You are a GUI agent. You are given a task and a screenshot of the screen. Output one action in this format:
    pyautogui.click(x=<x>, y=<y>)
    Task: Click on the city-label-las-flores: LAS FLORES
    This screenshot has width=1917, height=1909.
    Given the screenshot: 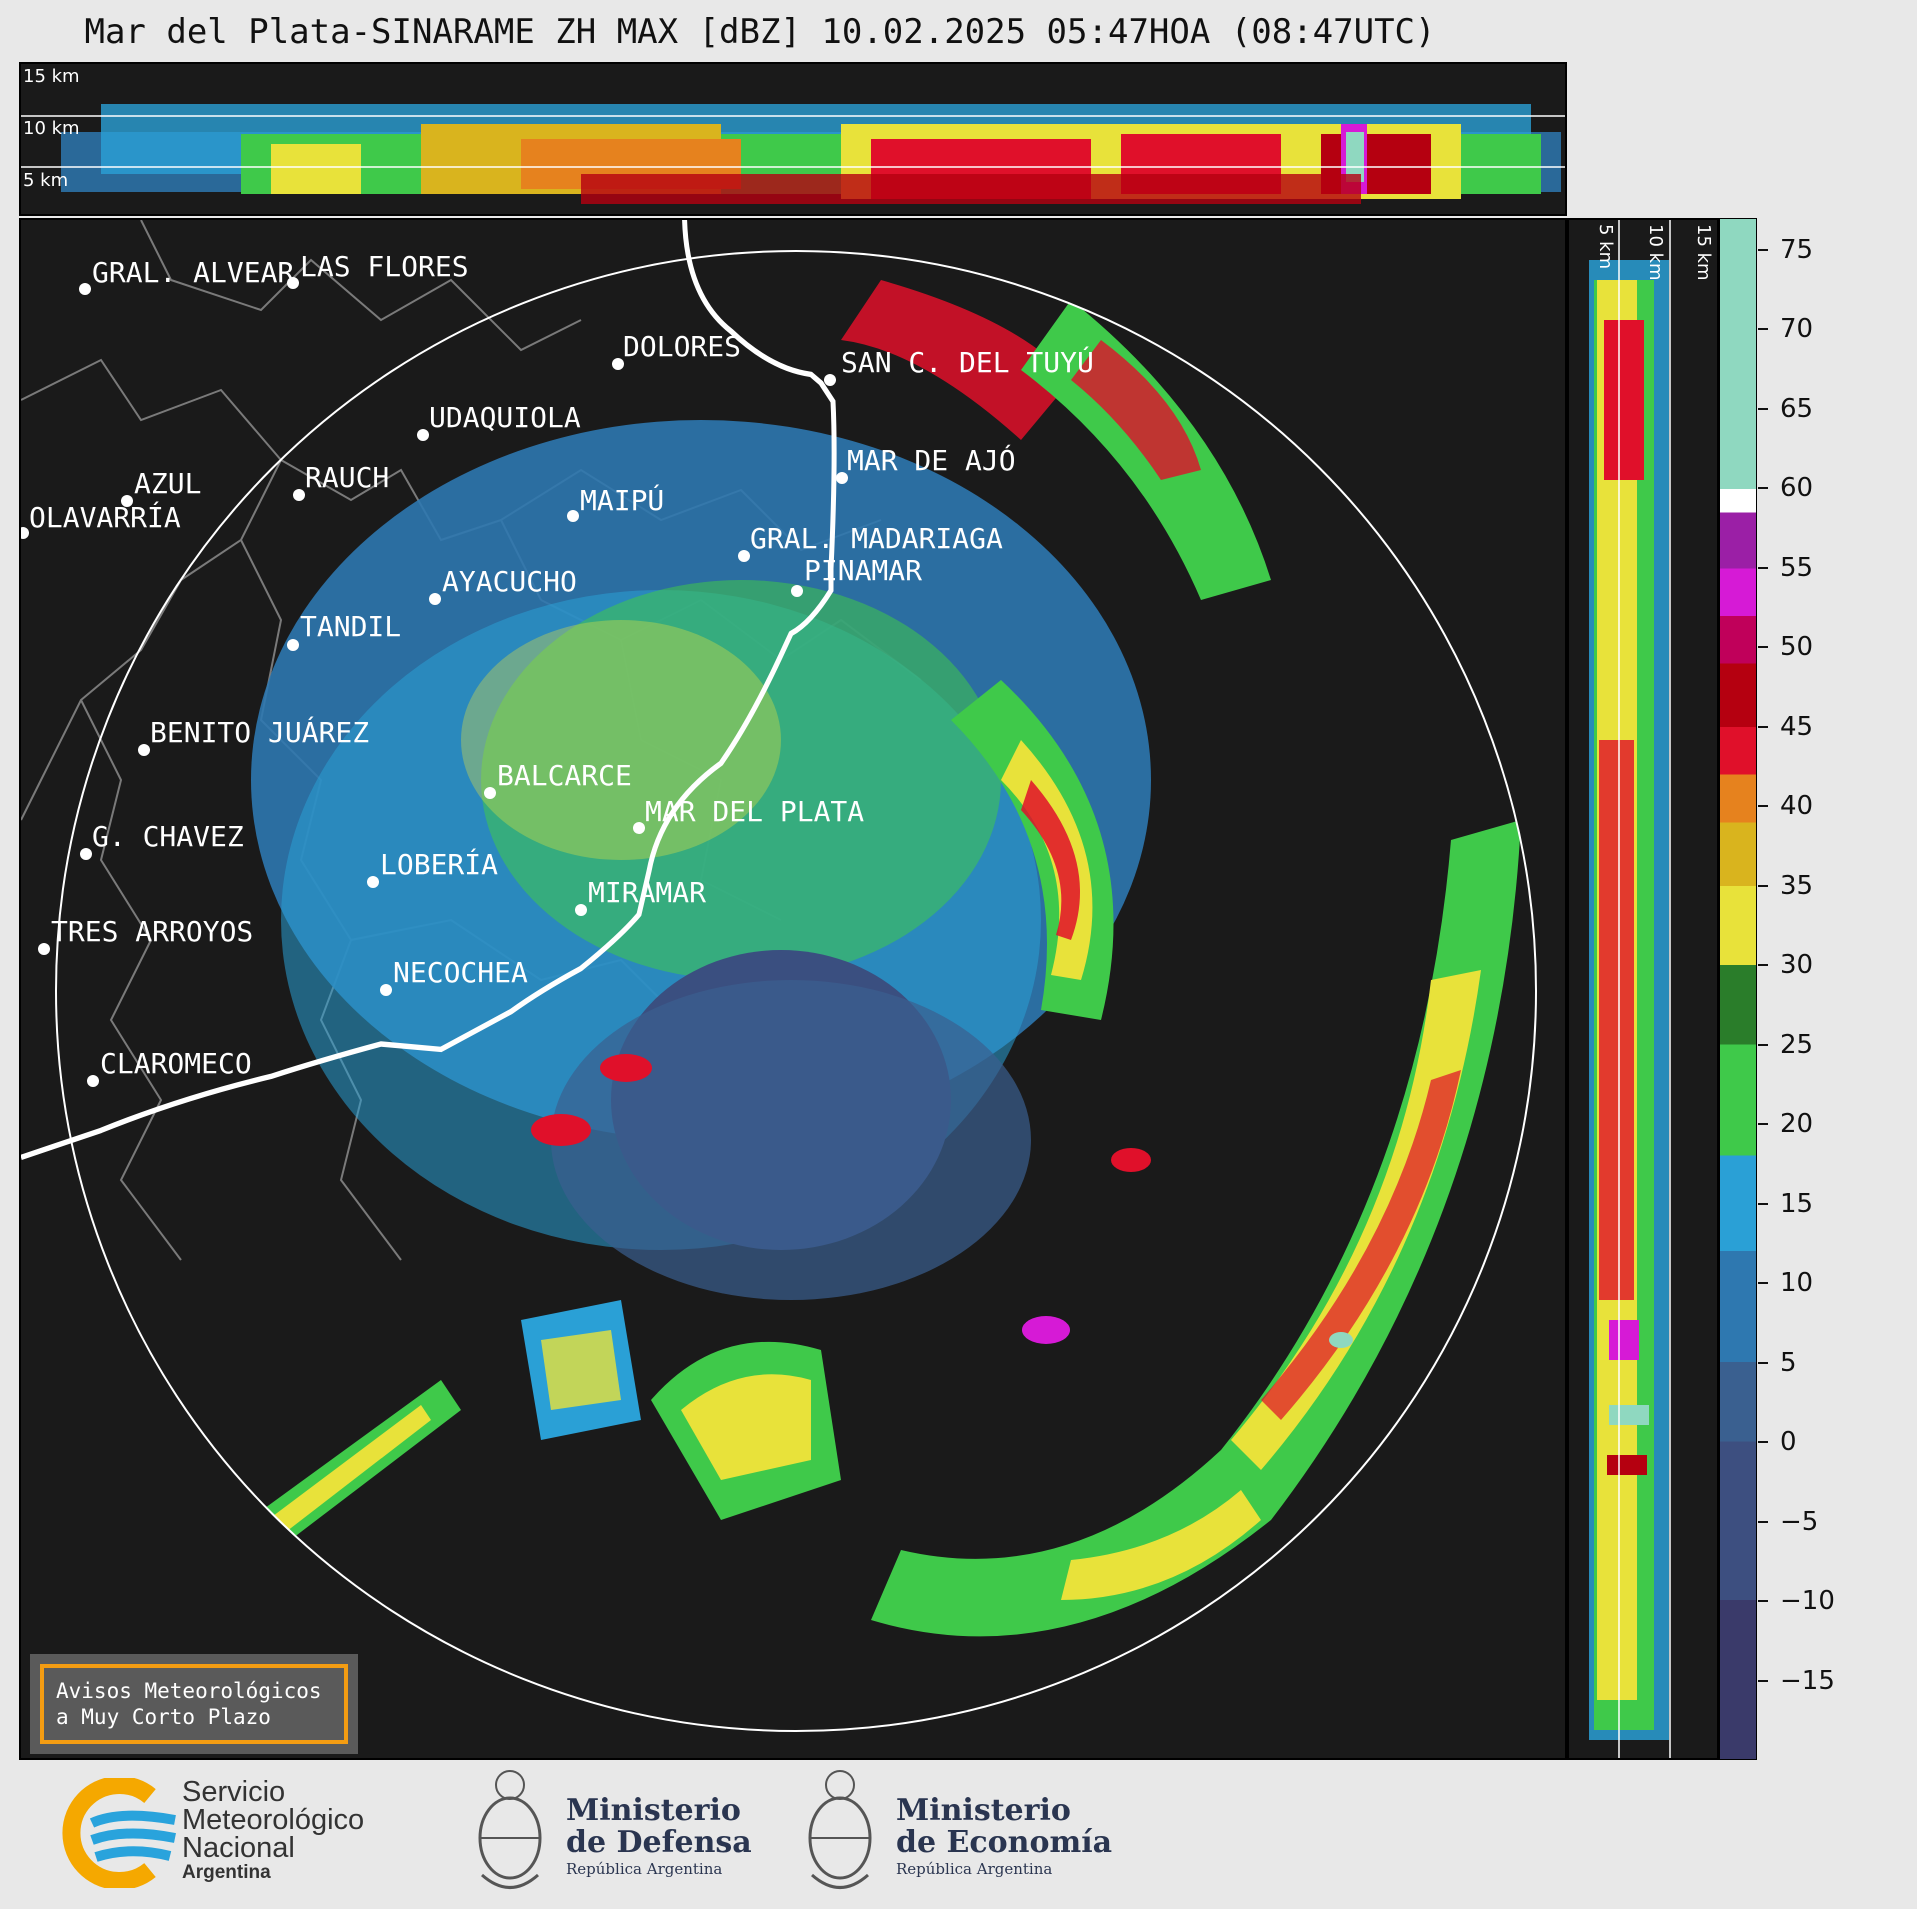 What is the action you would take?
    pyautogui.click(x=384, y=266)
    